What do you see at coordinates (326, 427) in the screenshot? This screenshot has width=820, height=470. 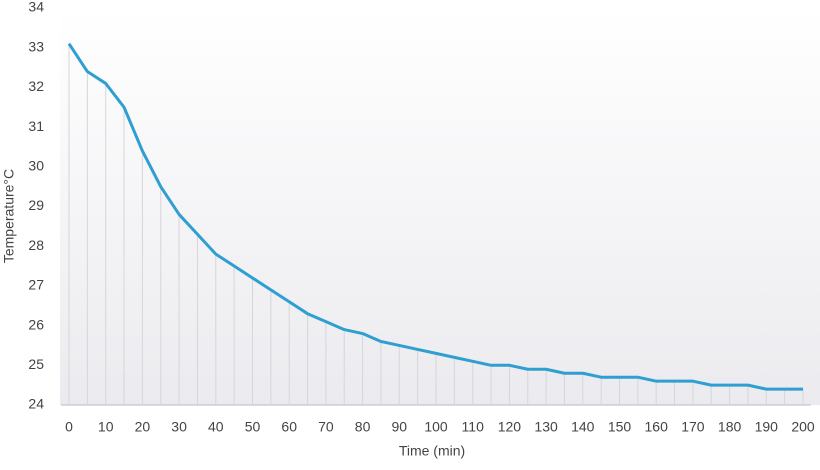 I see `x-tick-label: 70` at bounding box center [326, 427].